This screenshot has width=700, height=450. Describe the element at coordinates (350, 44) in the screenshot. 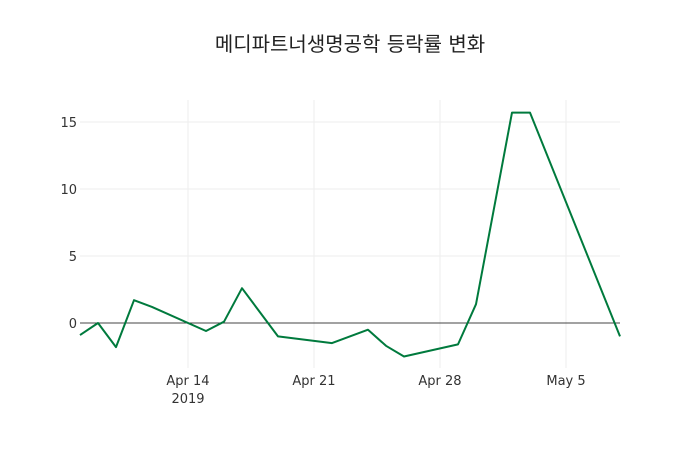

I see `chart-title: 메디파트너생명공학 등락률 변화` at that location.